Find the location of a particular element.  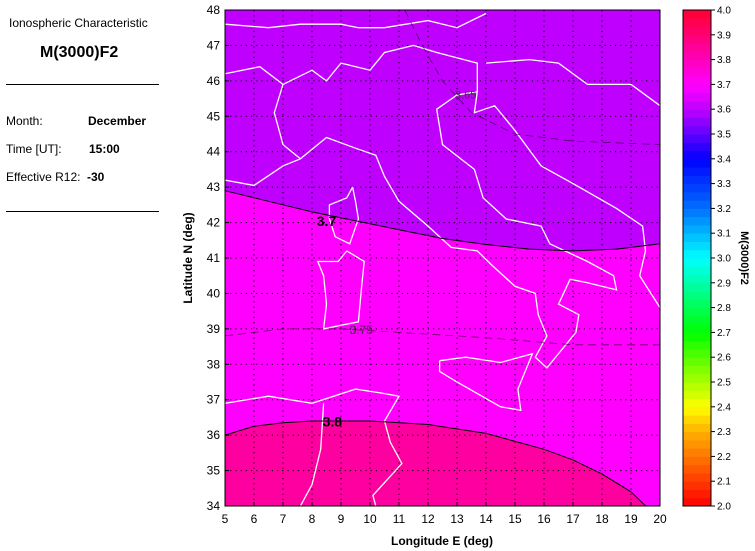

time-value: 15:00 is located at coordinates (104, 149).